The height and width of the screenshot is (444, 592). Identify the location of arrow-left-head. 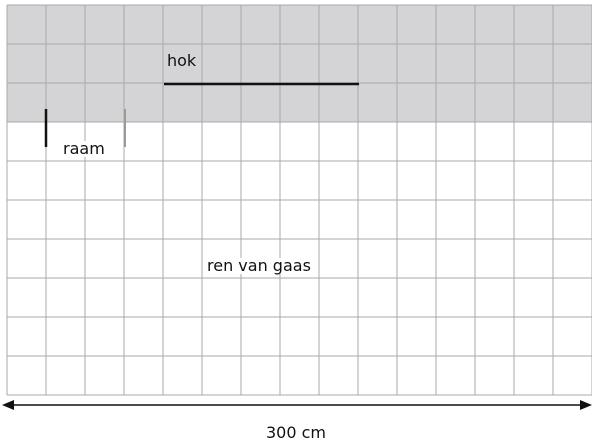
(8, 405).